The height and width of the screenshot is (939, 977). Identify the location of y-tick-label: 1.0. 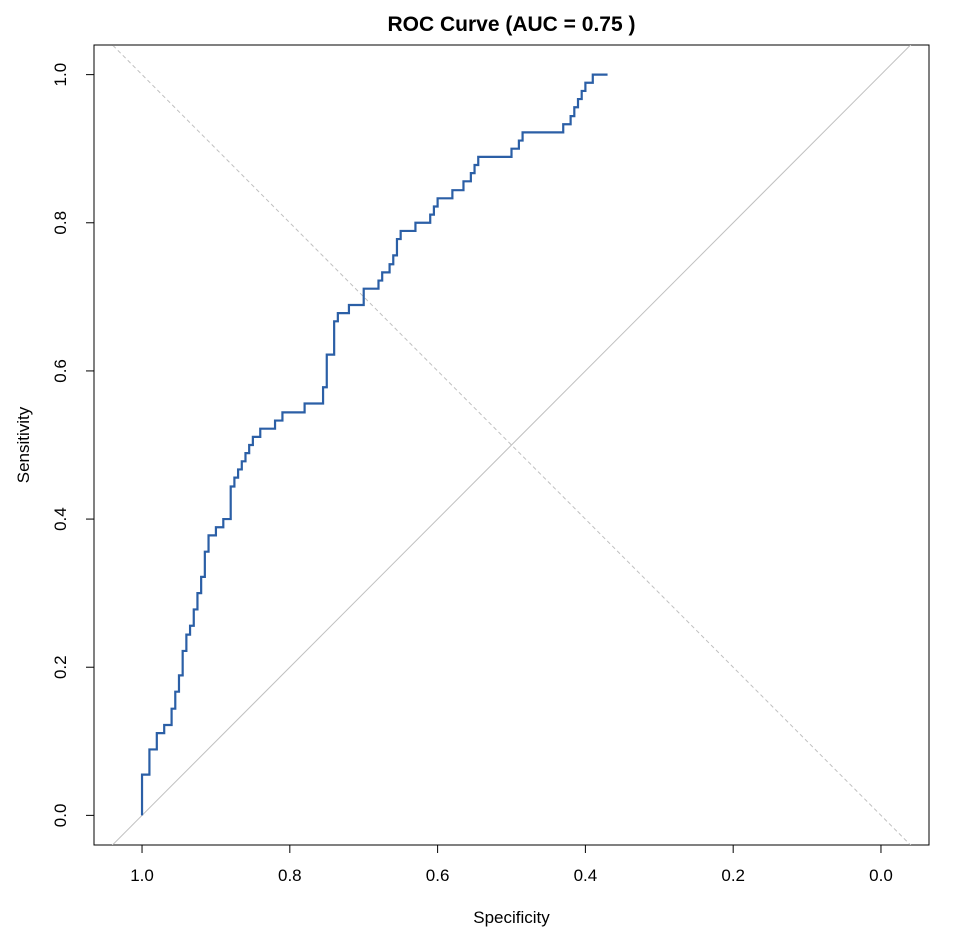
(60, 75).